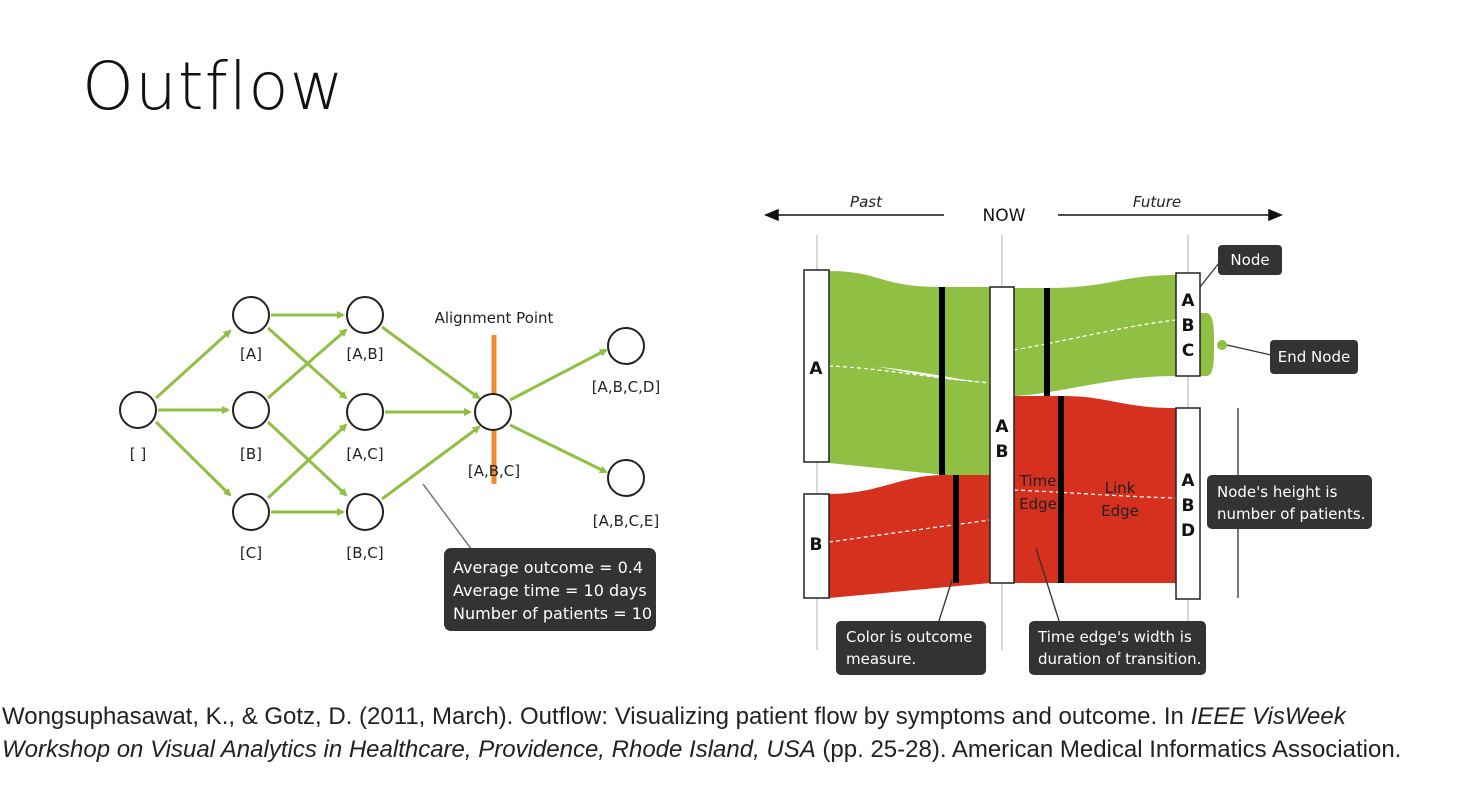 This screenshot has height=794, width=1466. What do you see at coordinates (431, 463) in the screenshot?
I see `edge-bc-abc` at bounding box center [431, 463].